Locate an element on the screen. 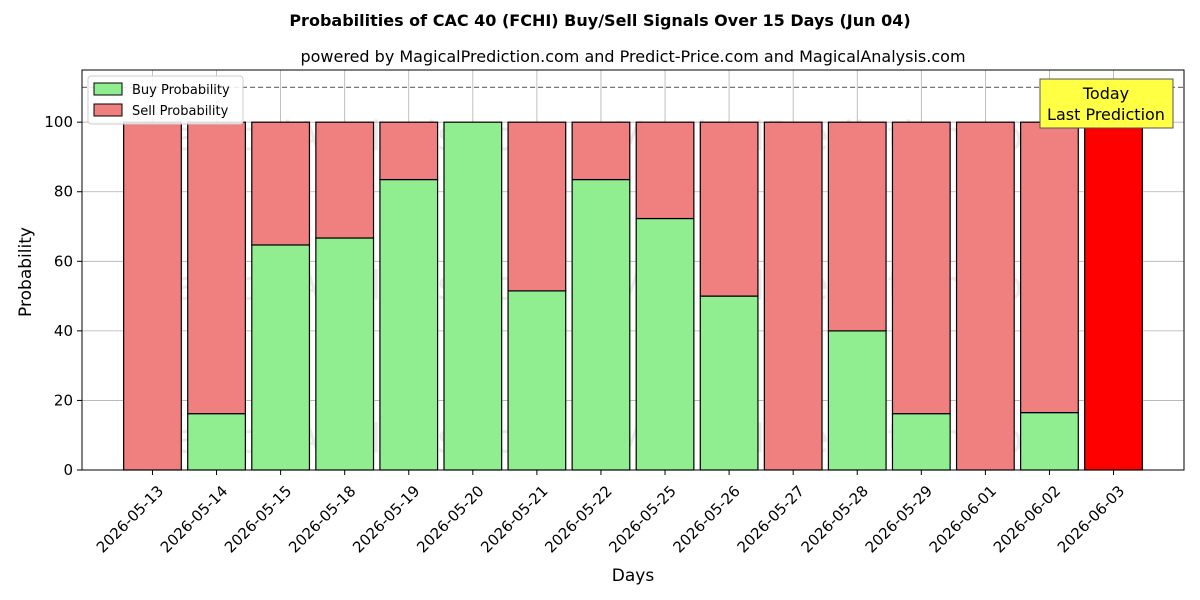 Image resolution: width=1200 pixels, height=600 pixels. x-tick-label: 2026-05-22 is located at coordinates (578, 519).